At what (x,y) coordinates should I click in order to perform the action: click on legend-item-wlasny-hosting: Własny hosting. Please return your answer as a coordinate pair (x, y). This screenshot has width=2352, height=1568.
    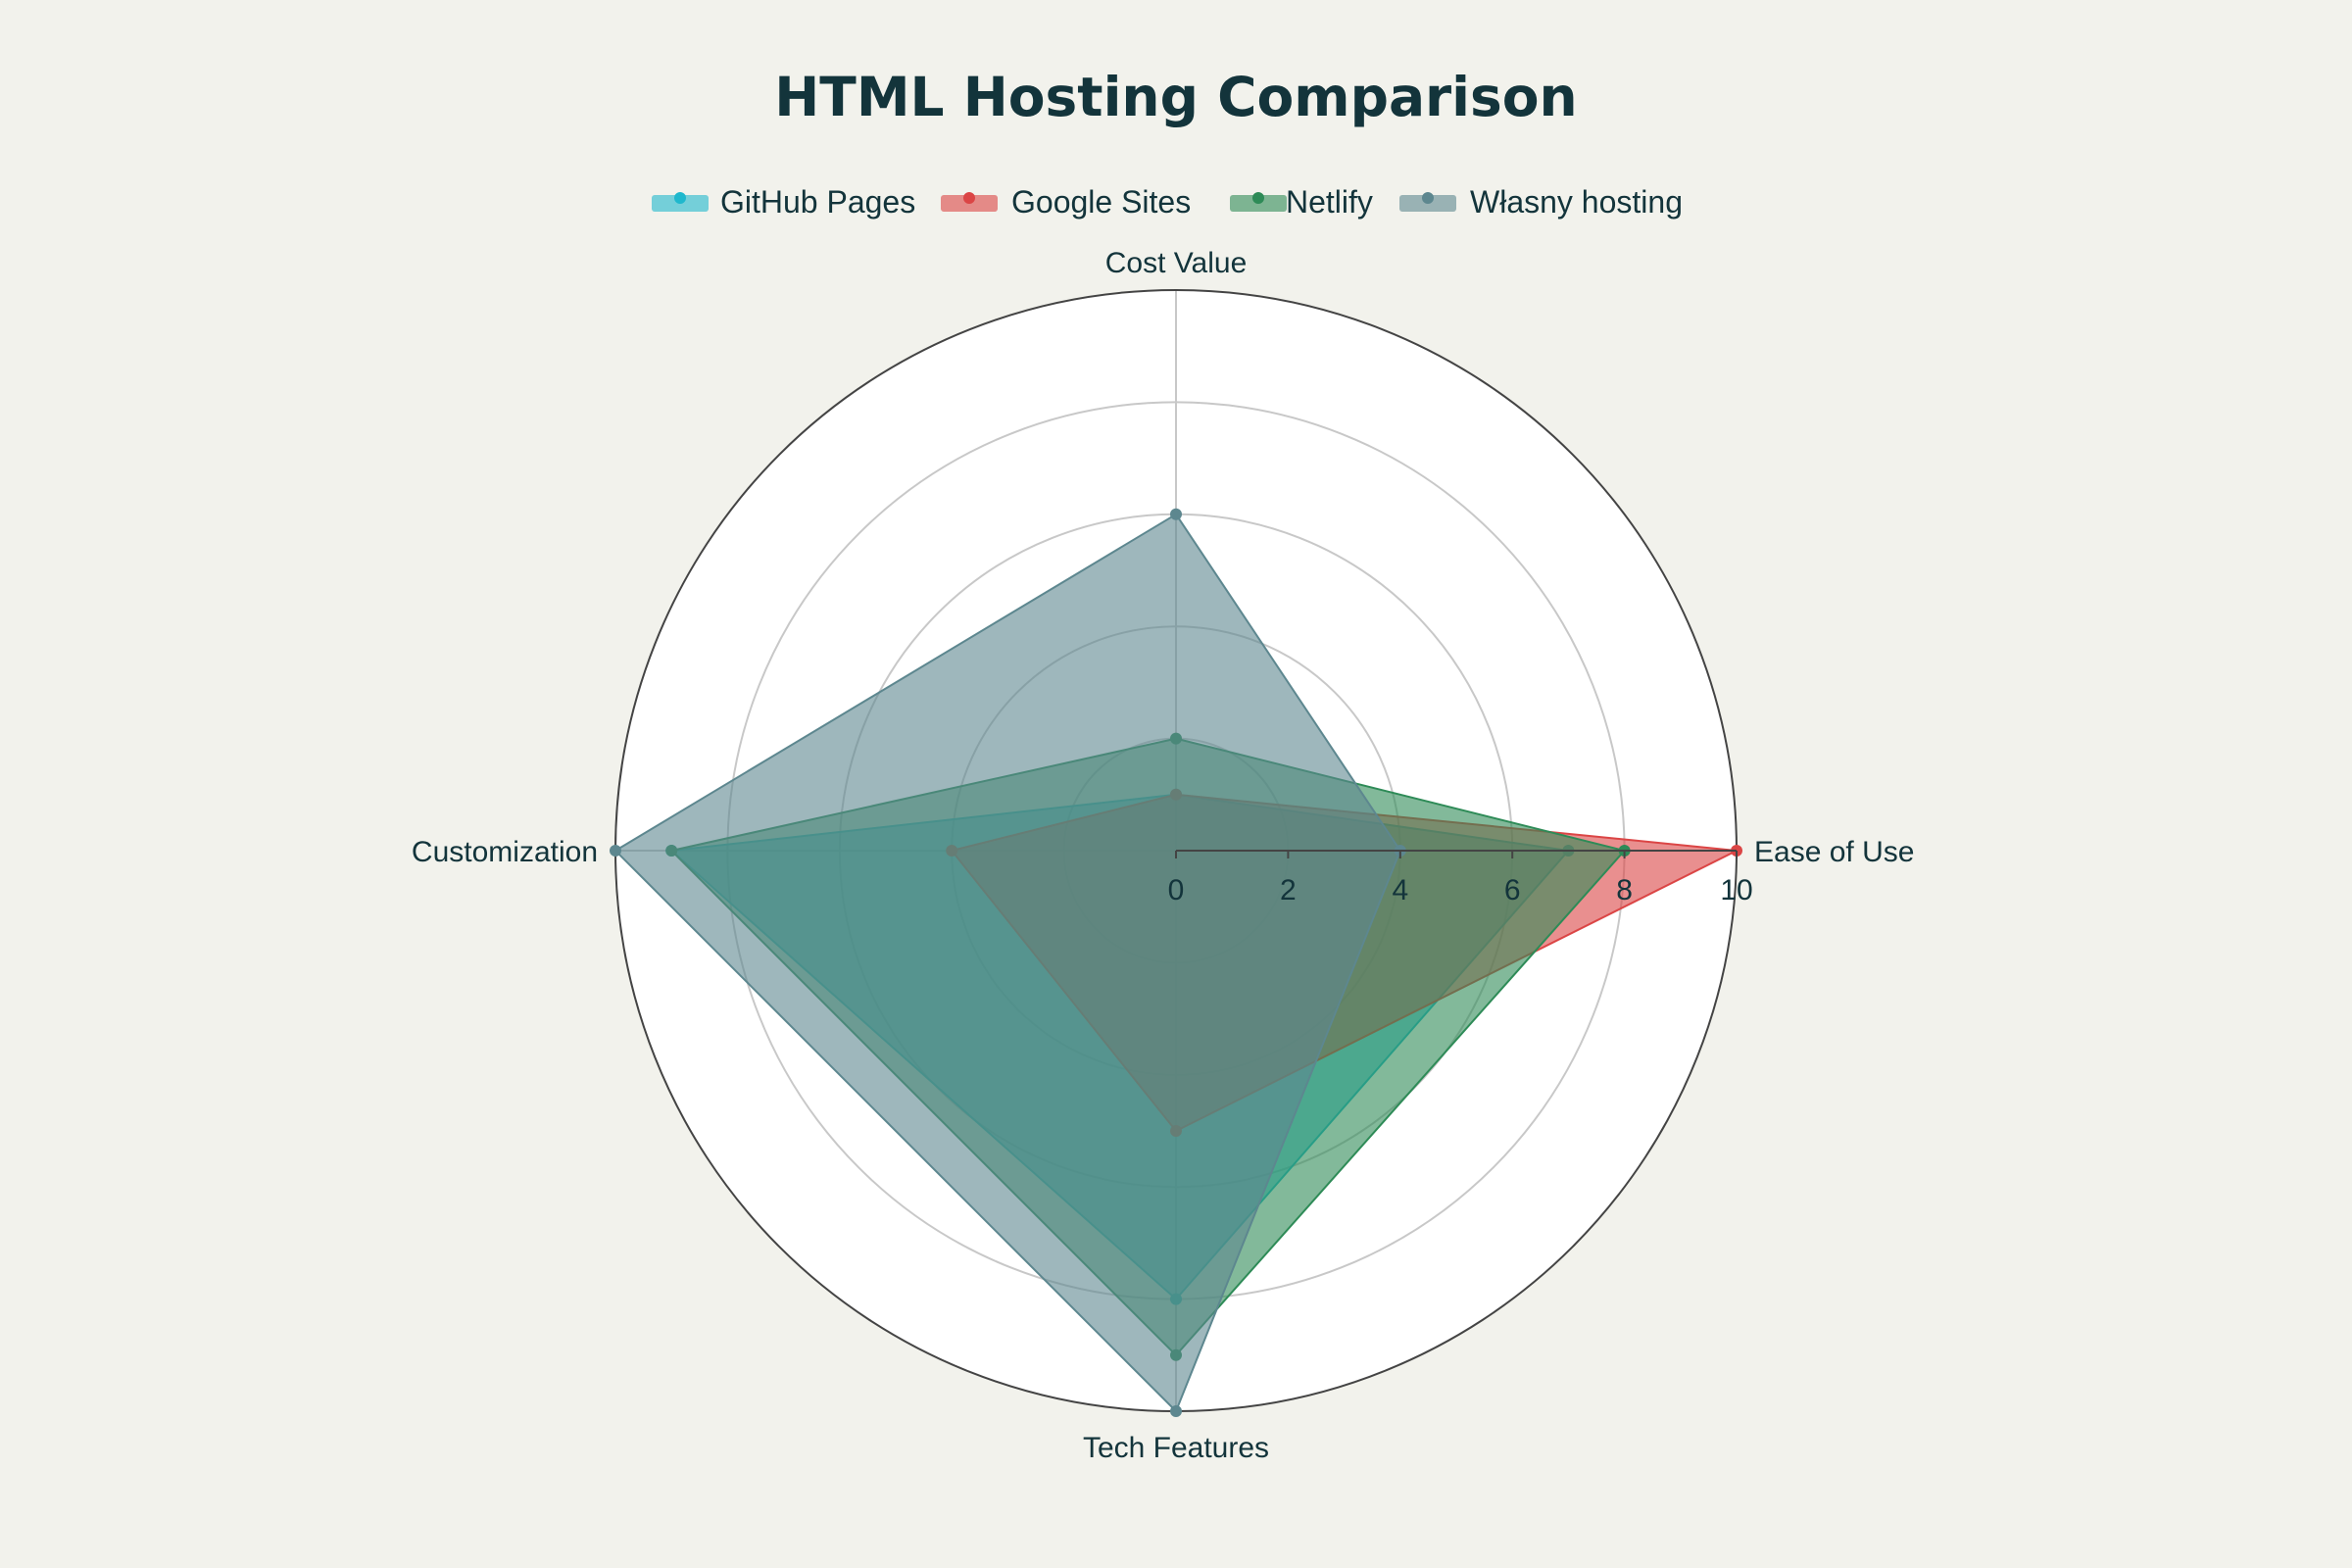
    Looking at the image, I should click on (1541, 202).